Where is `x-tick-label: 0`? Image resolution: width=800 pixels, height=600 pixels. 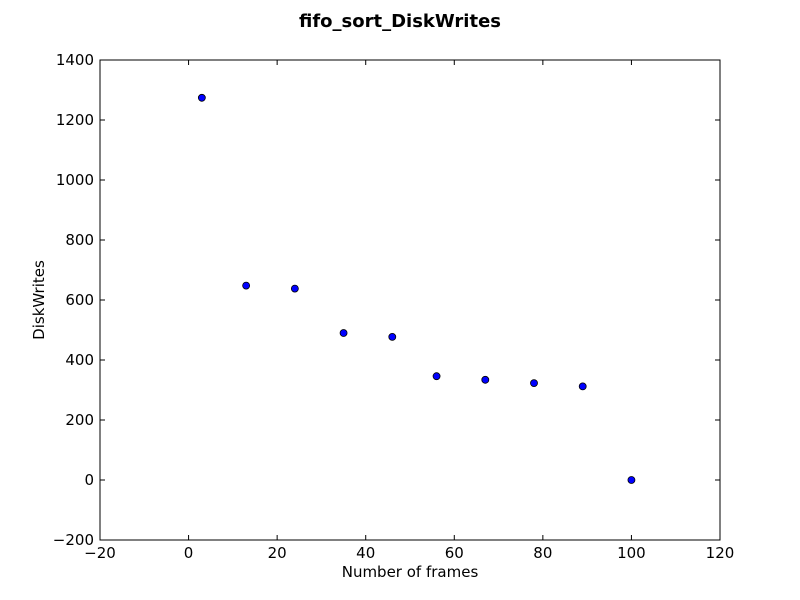 x-tick-label: 0 is located at coordinates (189, 553).